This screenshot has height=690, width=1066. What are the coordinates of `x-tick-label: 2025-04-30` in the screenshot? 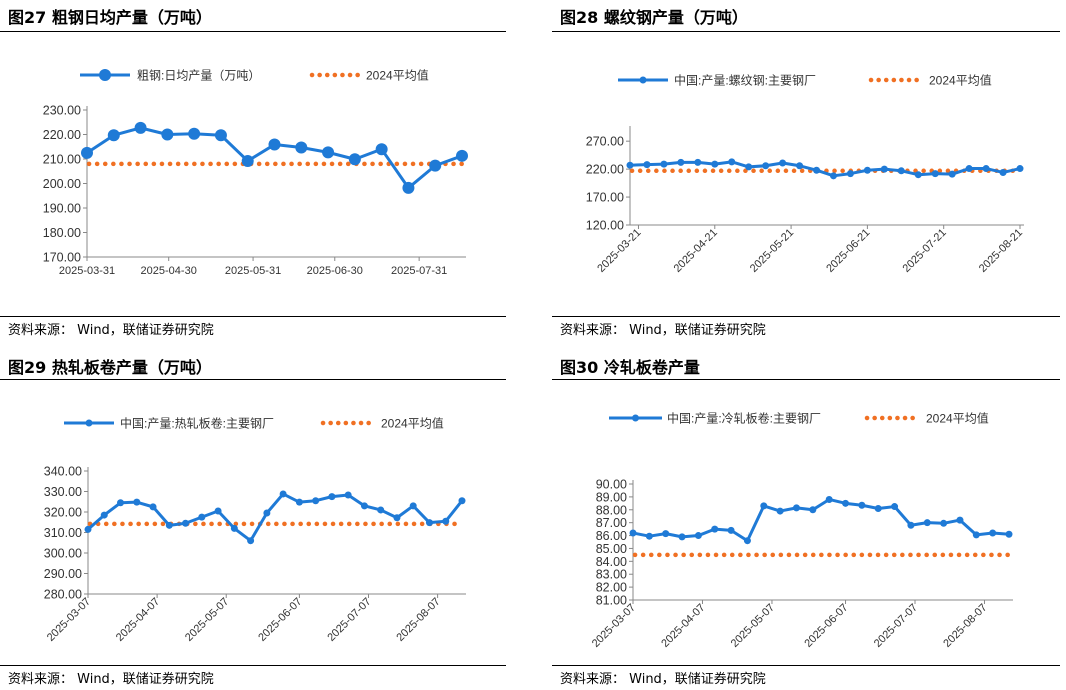 It's located at (169, 271).